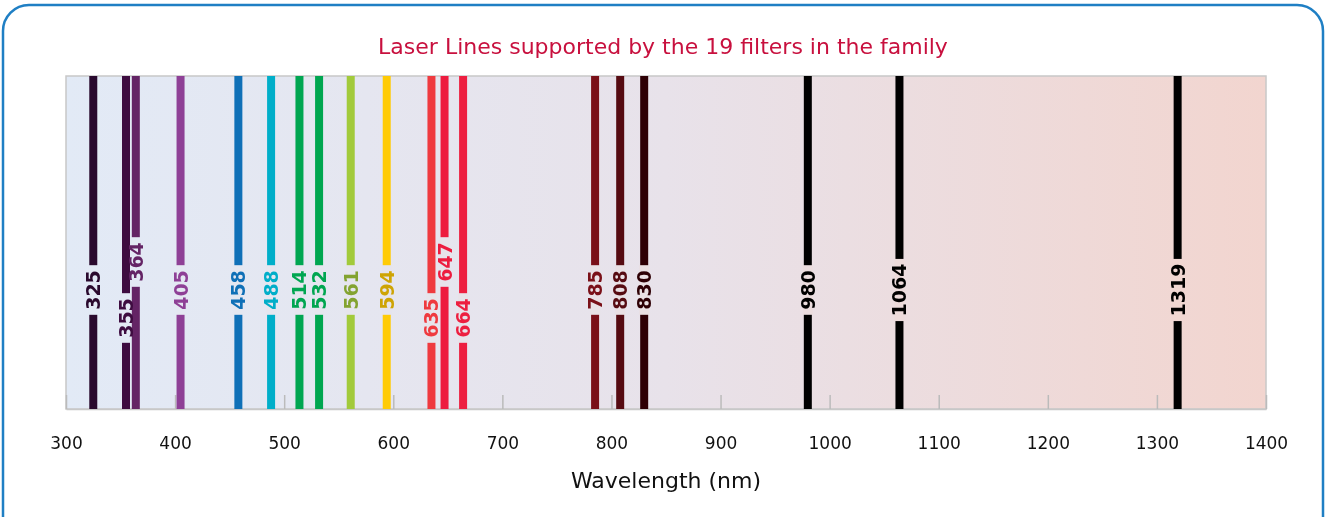 The image size is (1326, 517). I want to click on x-tick-label: 300, so click(66, 443).